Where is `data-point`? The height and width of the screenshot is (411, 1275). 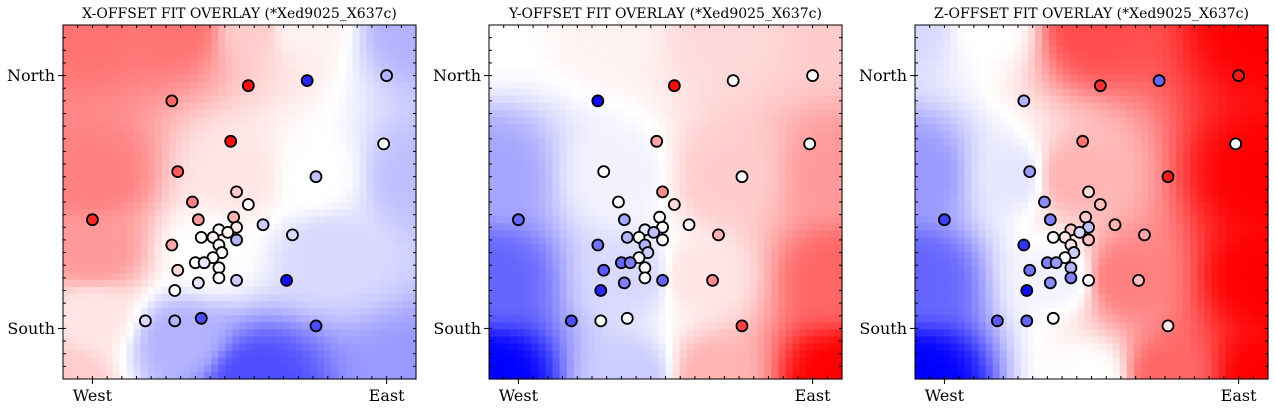 data-point is located at coordinates (286, 280).